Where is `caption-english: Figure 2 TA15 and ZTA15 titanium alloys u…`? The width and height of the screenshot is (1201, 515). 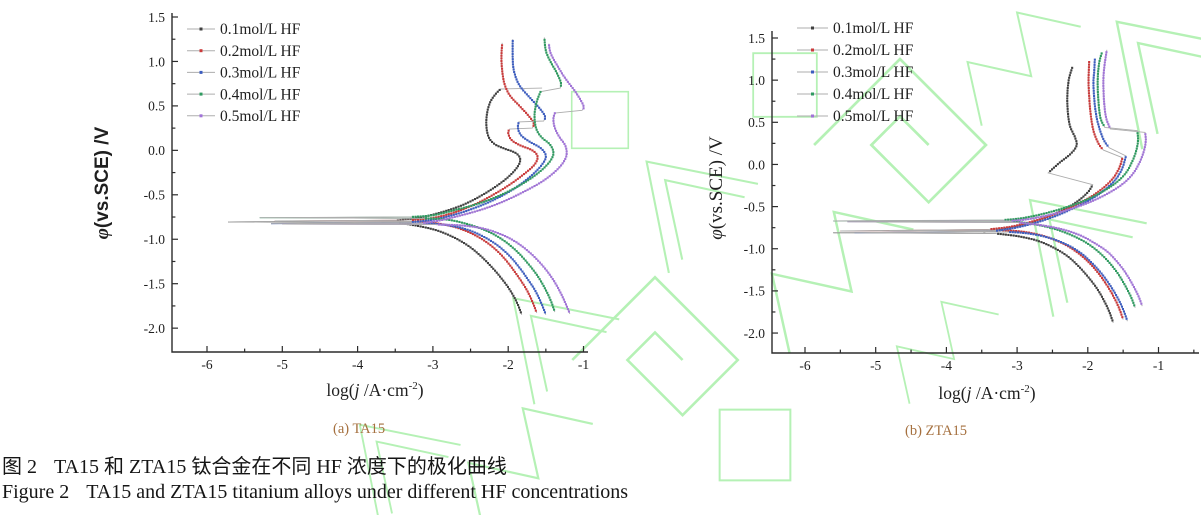 caption-english: Figure 2 TA15 and ZTA15 titanium alloys u… is located at coordinates (315, 492).